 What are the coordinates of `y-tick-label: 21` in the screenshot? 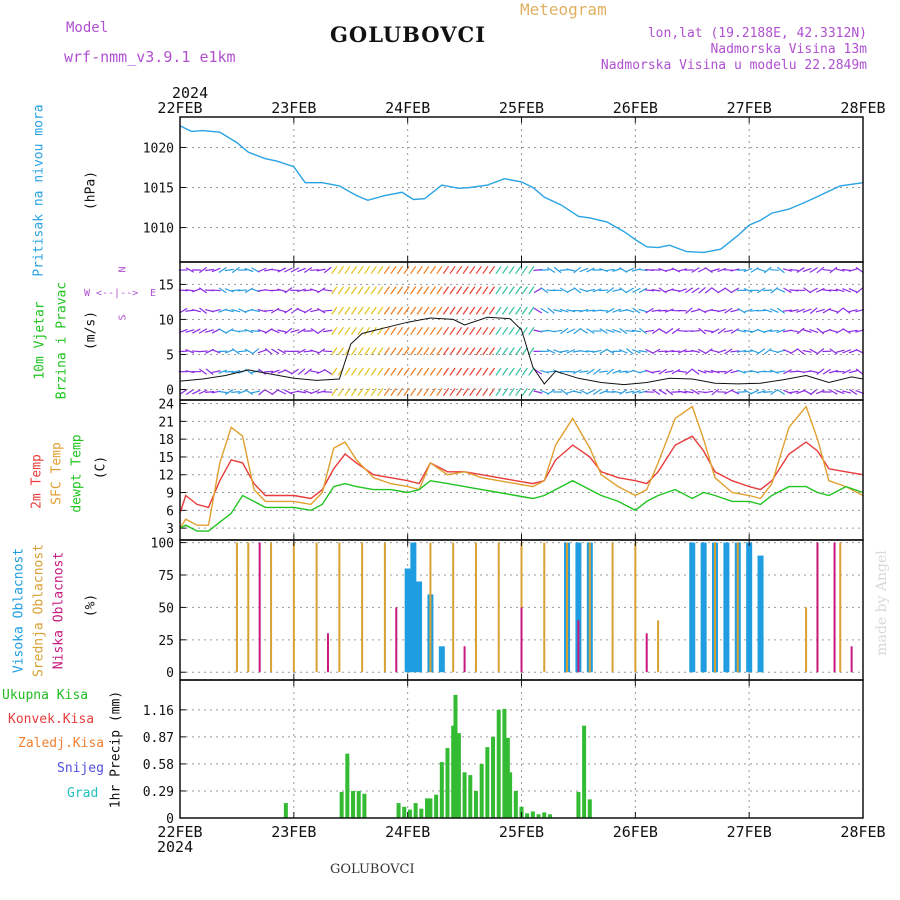 It's located at (166, 422).